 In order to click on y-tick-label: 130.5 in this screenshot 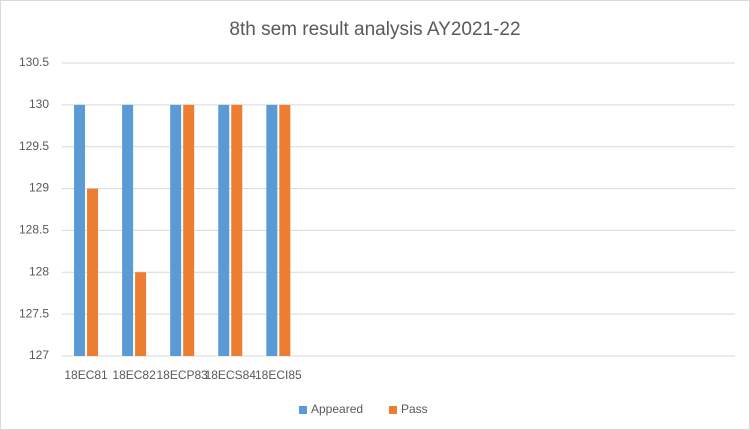, I will do `click(34, 62)`.